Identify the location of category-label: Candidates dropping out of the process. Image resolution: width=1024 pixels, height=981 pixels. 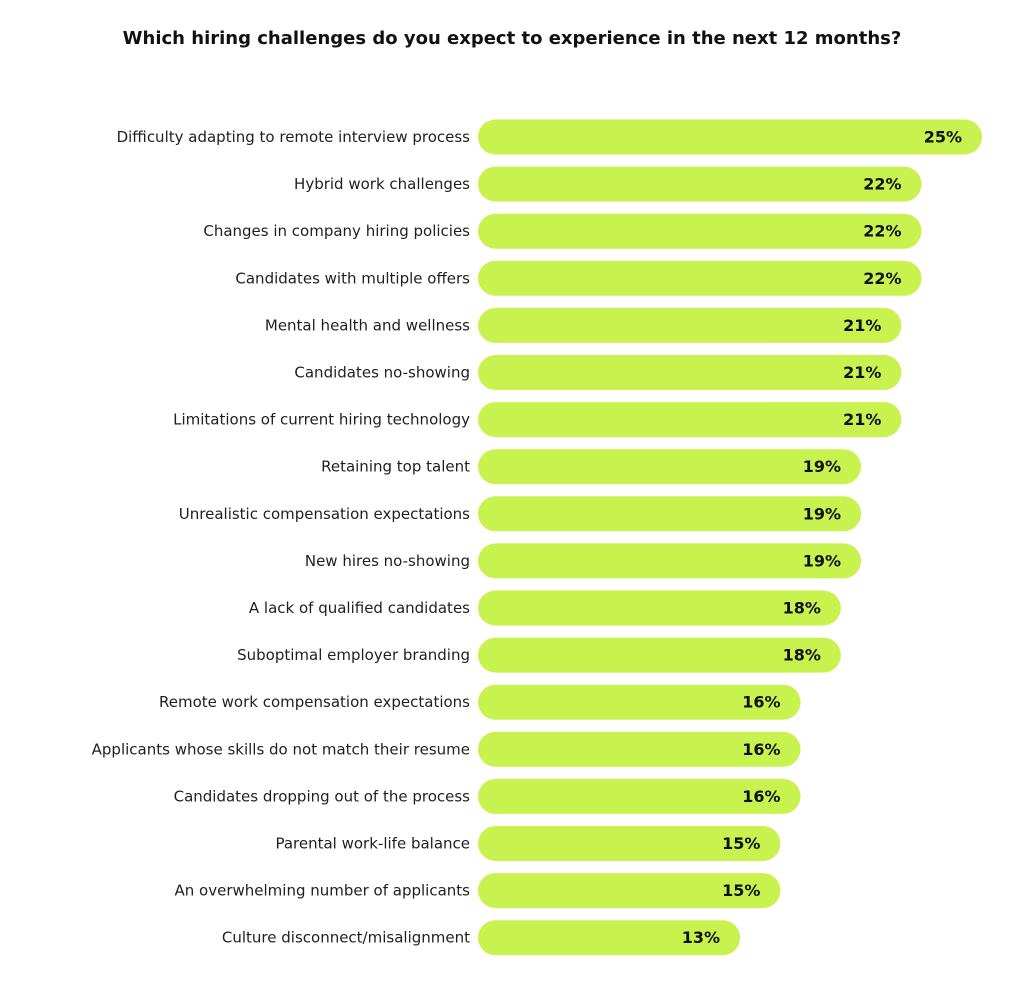
(322, 796).